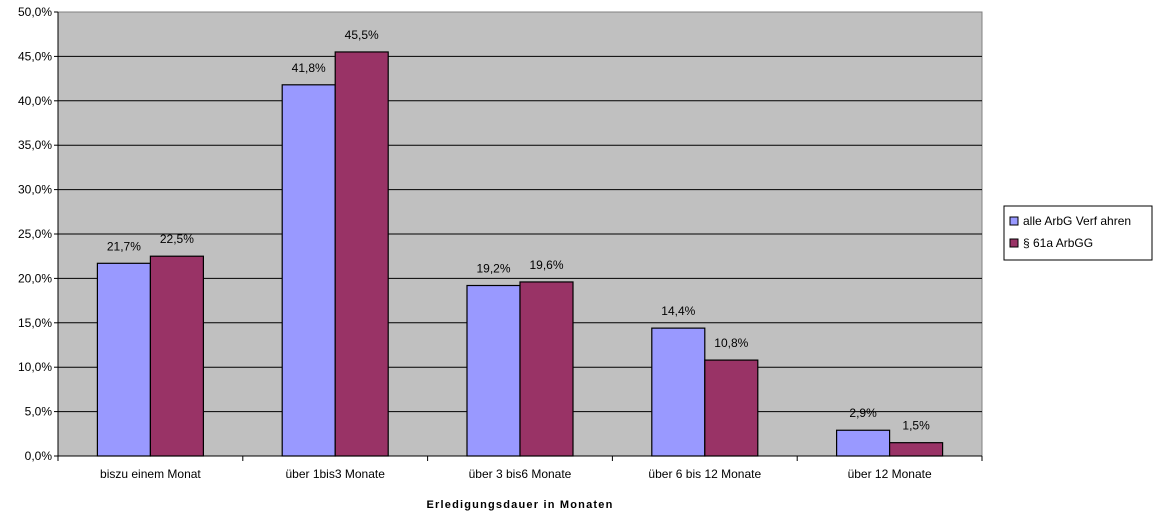 This screenshot has width=1154, height=515. Describe the element at coordinates (1077, 221) in the screenshot. I see `legend-label: alle ArbG Verf ahren` at that location.